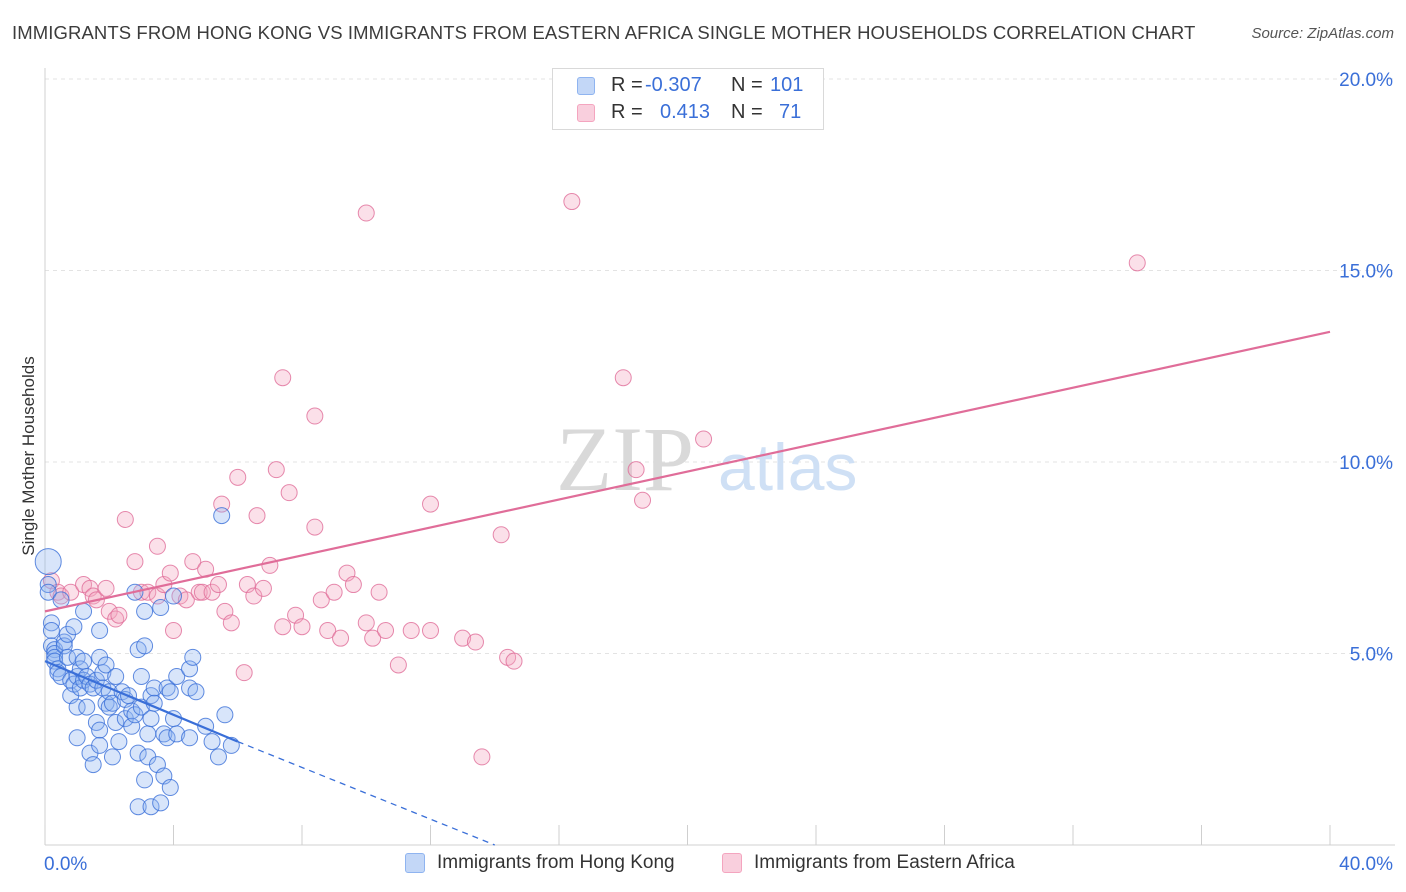 This screenshot has width=1406, height=892. What do you see at coordinates (65, 864) in the screenshot?
I see `x-tick-label: 0.0%` at bounding box center [65, 864].